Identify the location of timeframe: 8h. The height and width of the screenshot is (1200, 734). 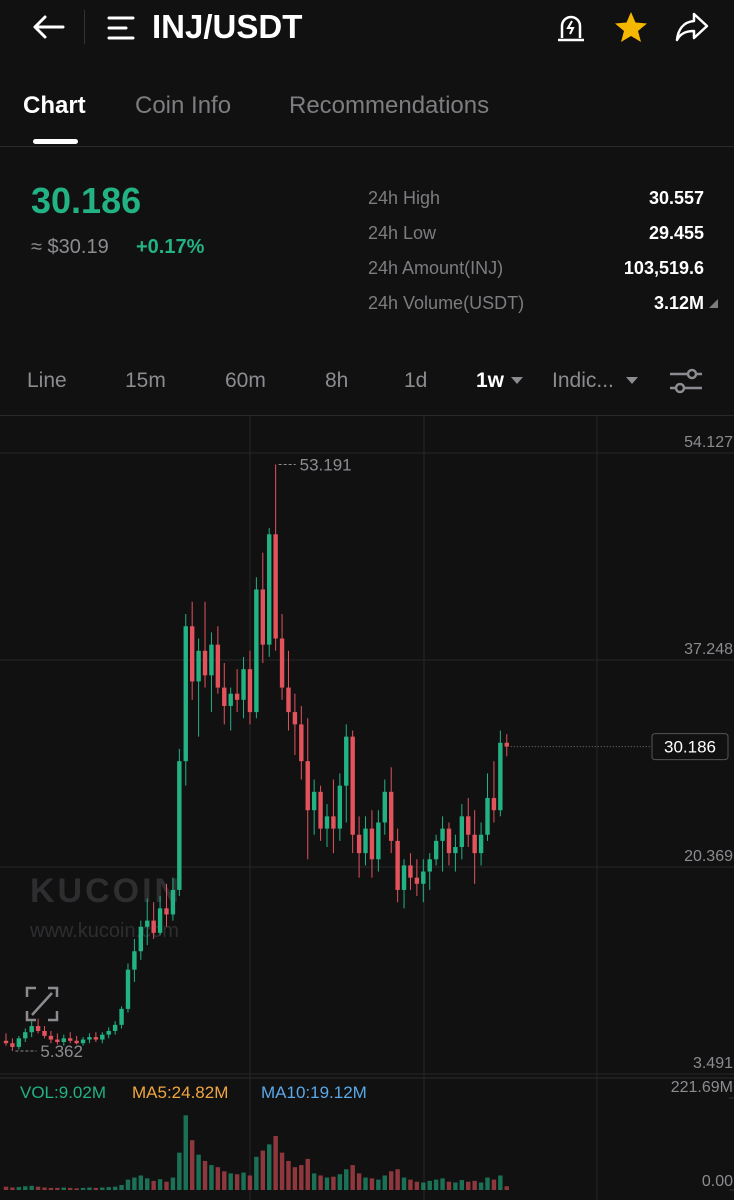
(337, 380).